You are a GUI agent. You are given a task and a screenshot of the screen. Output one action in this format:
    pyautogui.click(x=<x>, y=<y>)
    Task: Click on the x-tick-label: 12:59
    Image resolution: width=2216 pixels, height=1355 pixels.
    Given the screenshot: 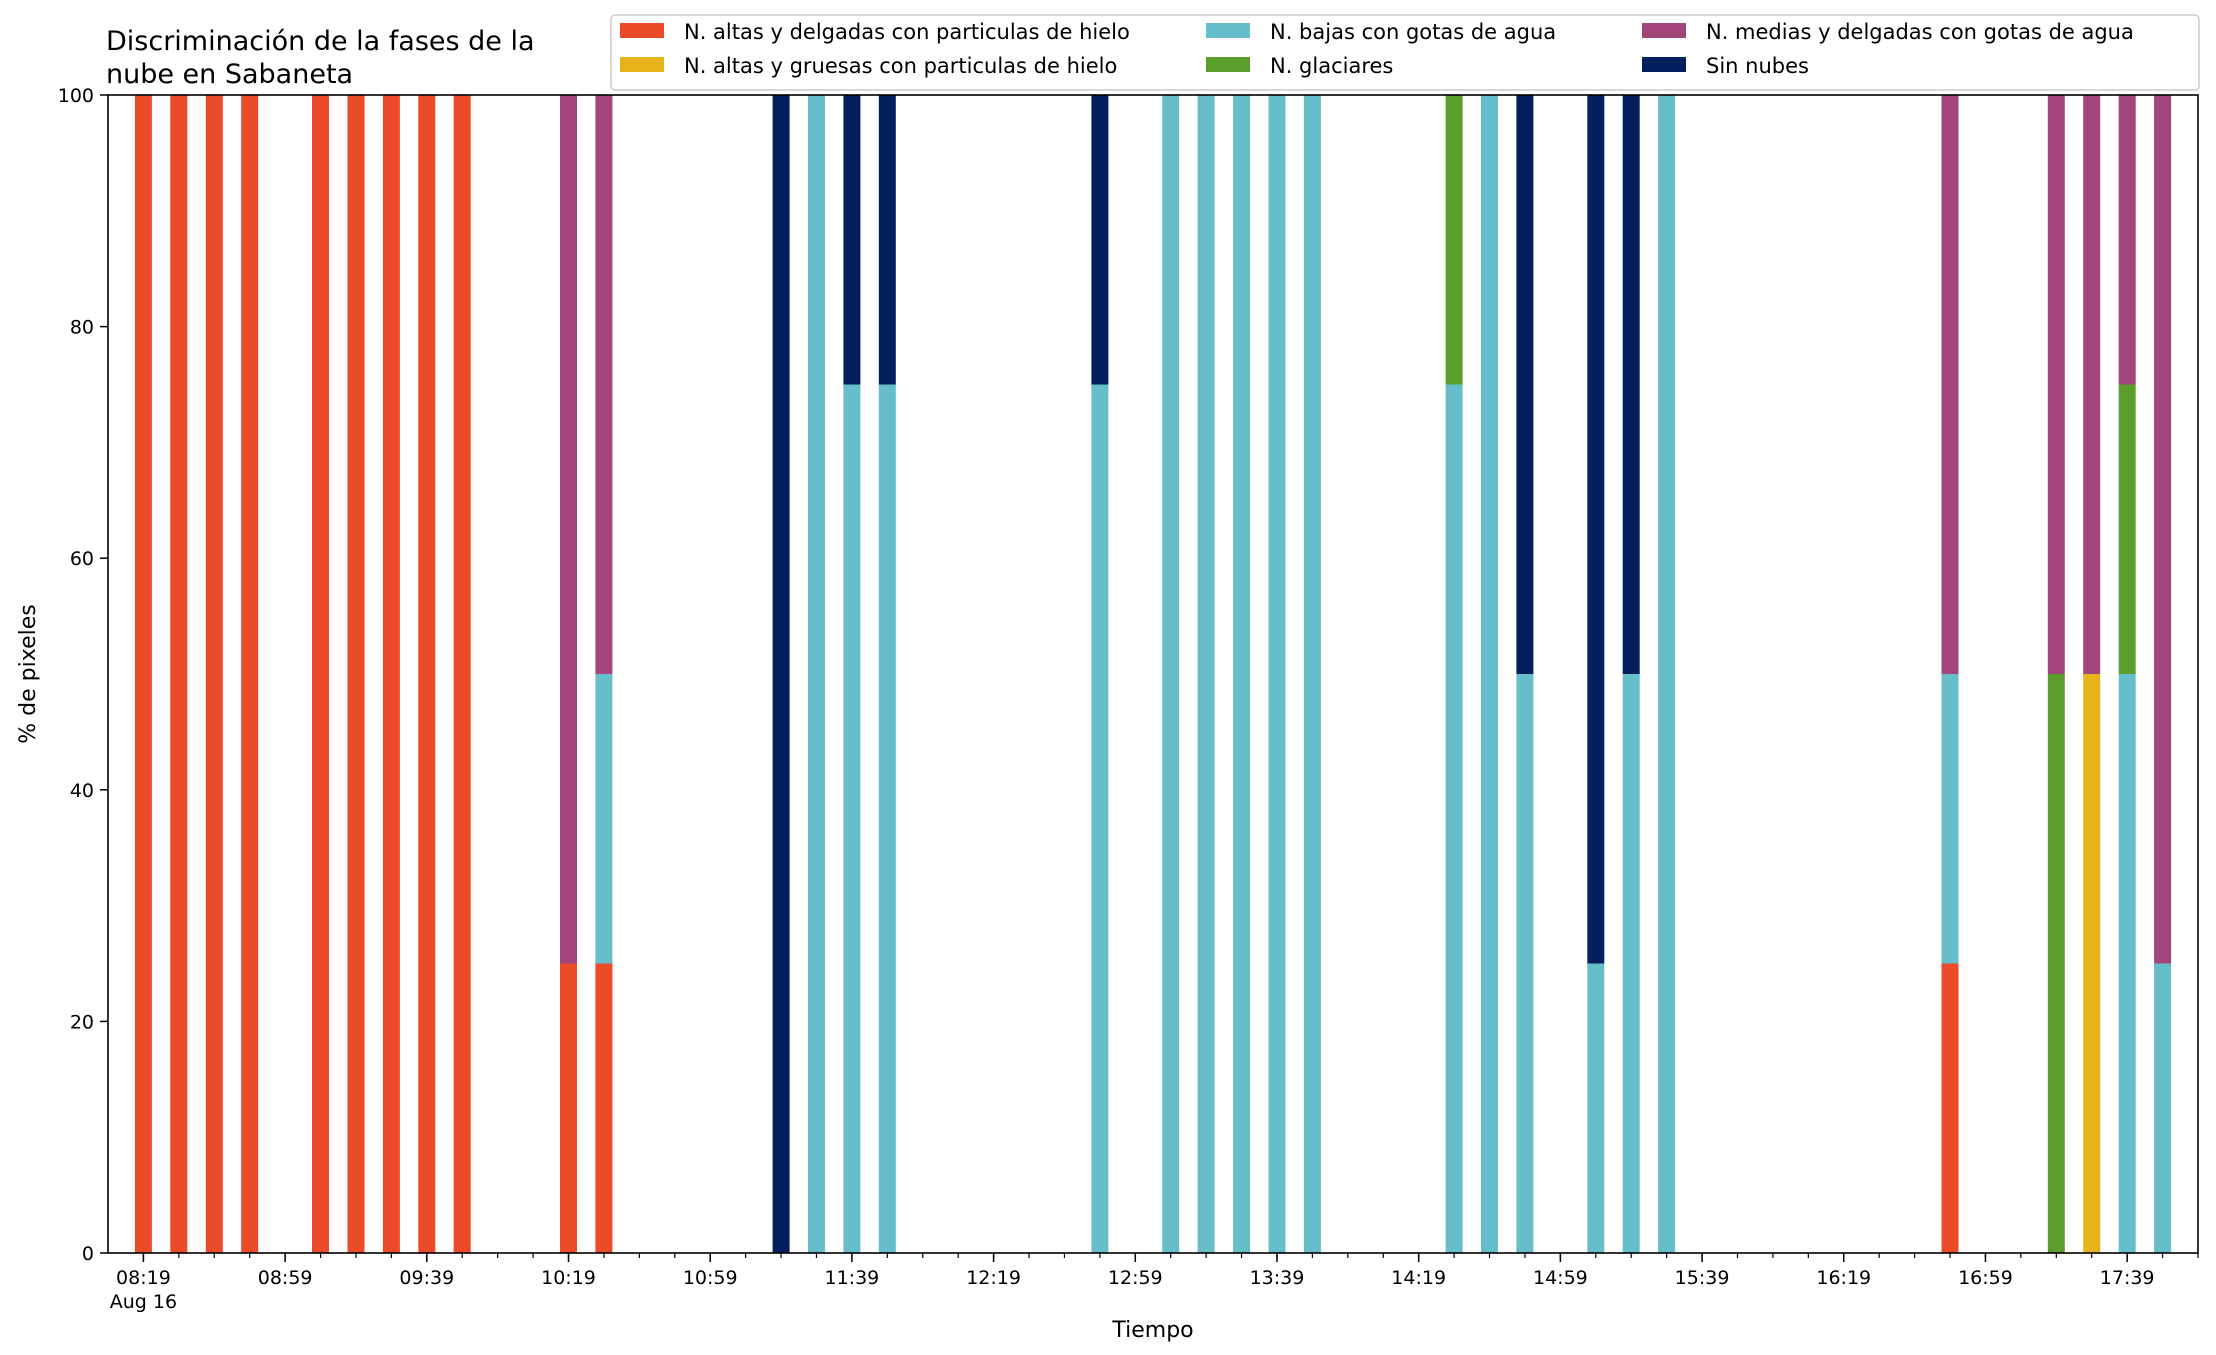 What is the action you would take?
    pyautogui.click(x=1135, y=1278)
    